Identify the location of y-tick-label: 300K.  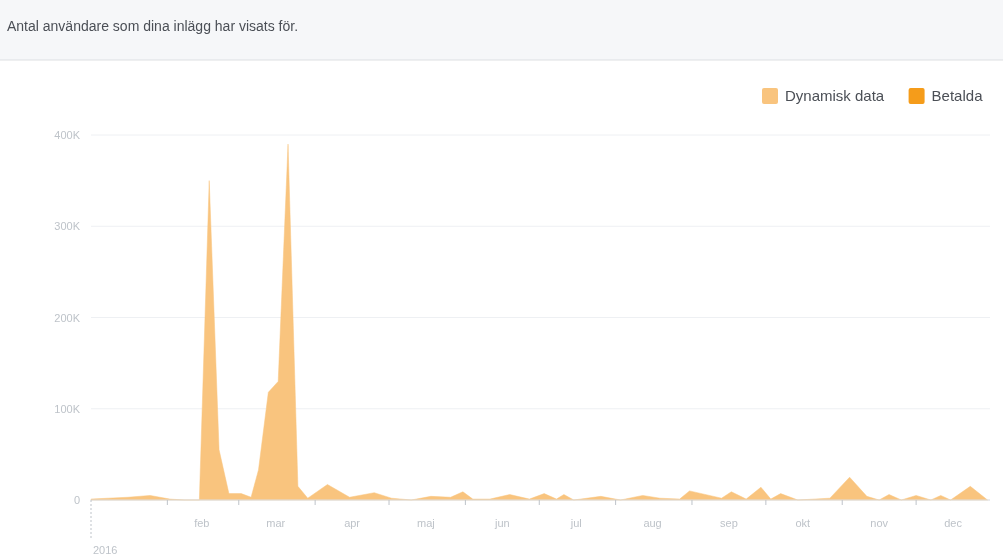
(67, 226).